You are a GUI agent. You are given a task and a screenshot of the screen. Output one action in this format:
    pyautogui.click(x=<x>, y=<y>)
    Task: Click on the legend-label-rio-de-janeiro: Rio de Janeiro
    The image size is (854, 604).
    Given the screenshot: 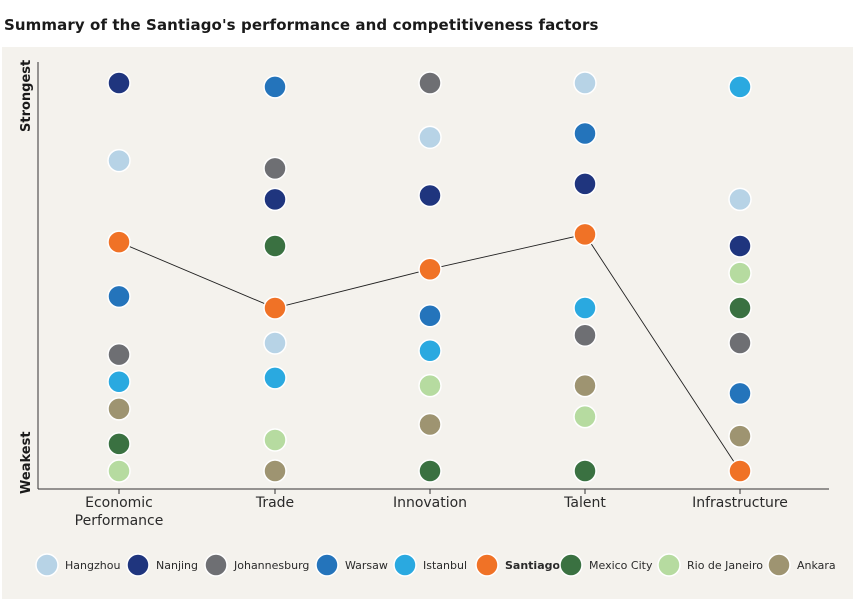 What is the action you would take?
    pyautogui.click(x=725, y=565)
    